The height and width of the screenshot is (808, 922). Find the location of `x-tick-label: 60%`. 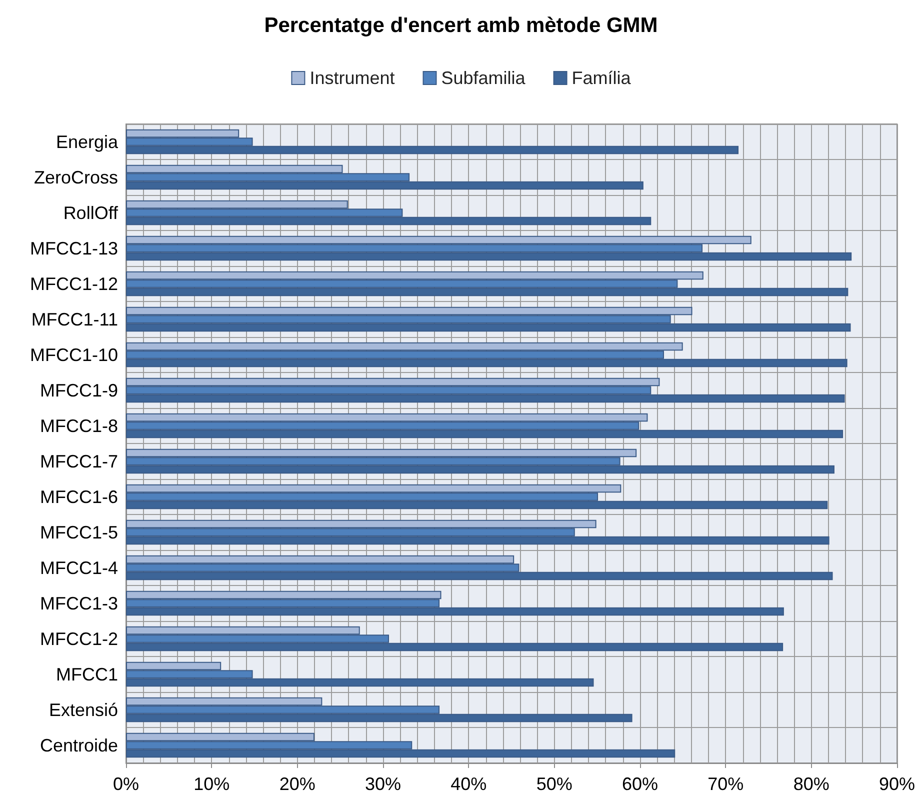

x-tick-label: 60% is located at coordinates (640, 784).